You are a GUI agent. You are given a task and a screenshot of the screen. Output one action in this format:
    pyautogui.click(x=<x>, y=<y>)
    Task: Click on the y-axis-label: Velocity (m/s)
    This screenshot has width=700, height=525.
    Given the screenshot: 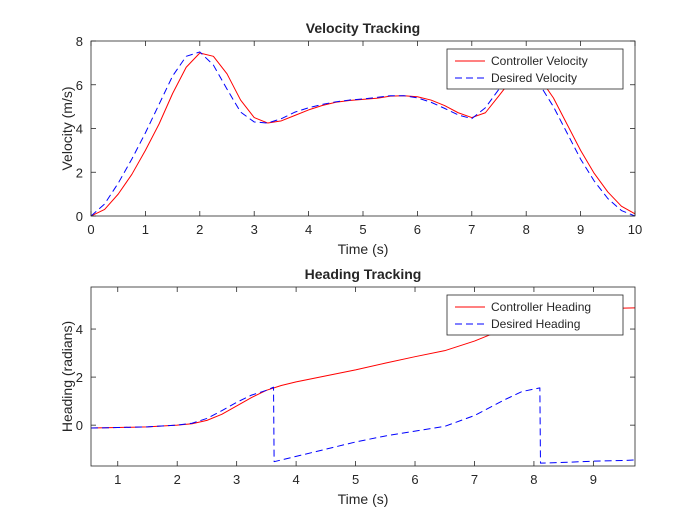 What is the action you would take?
    pyautogui.click(x=67, y=128)
    